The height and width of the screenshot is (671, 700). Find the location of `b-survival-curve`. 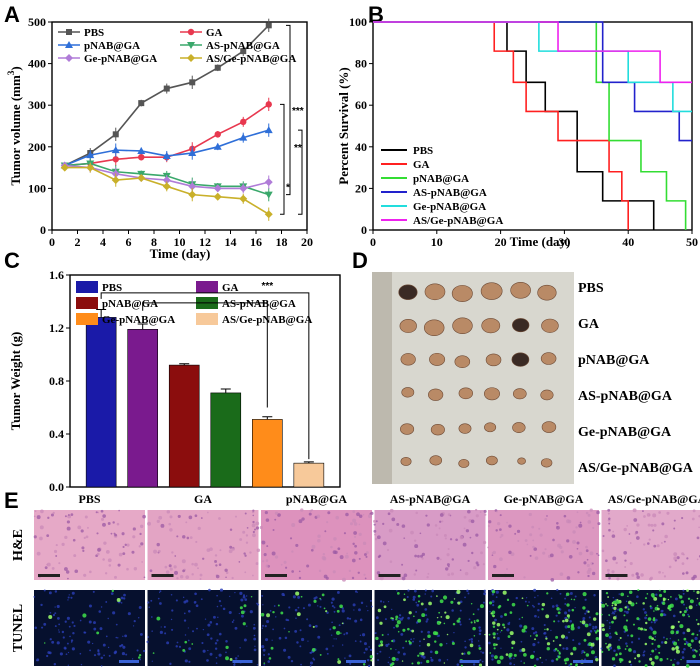

b-survival-curve is located at coordinates (532, 52).